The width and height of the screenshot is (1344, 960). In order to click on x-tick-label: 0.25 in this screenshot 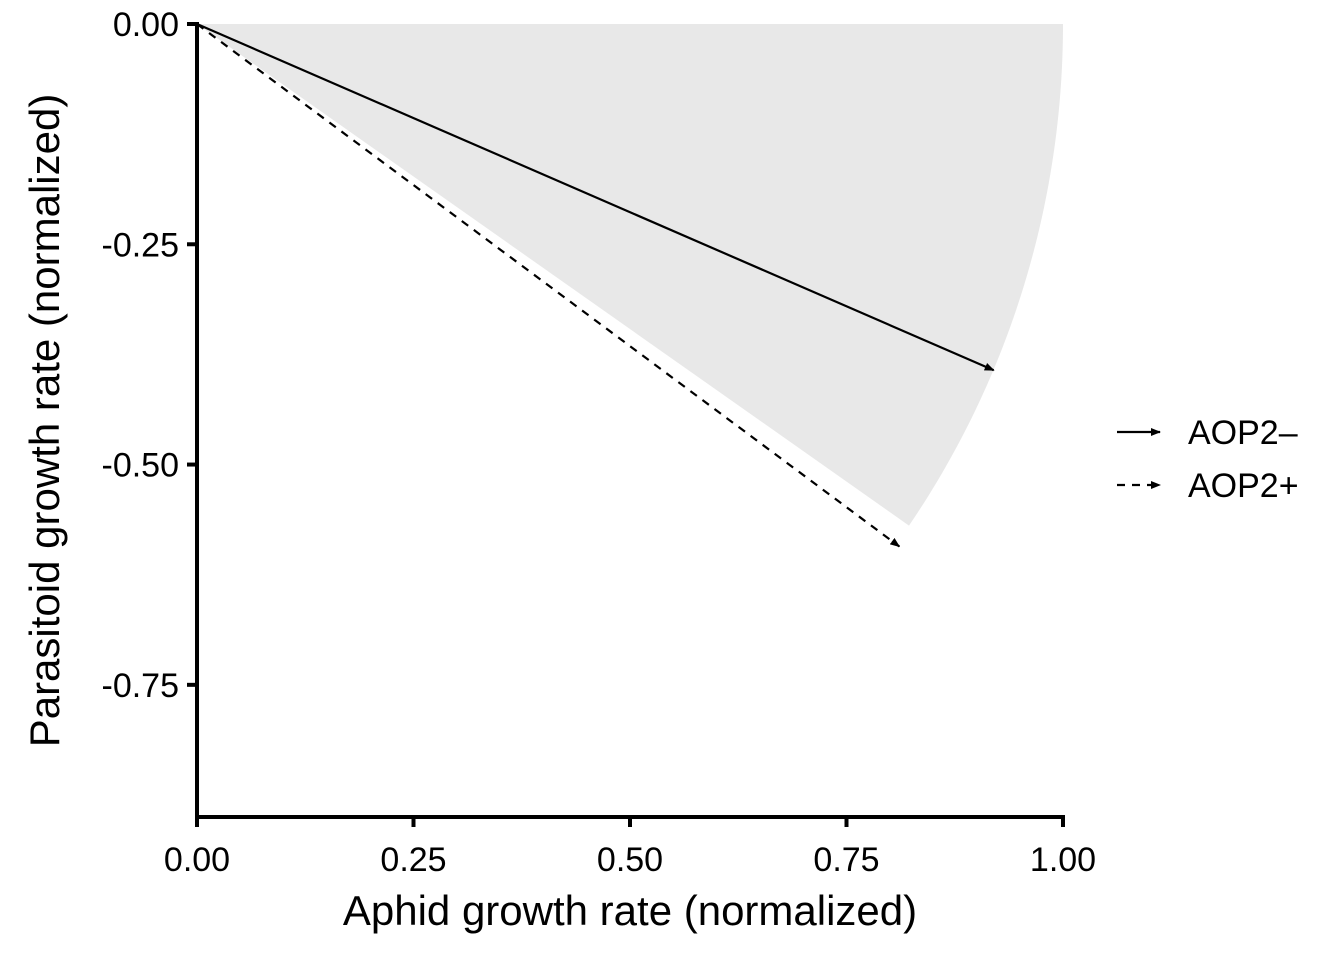, I will do `click(413, 860)`.